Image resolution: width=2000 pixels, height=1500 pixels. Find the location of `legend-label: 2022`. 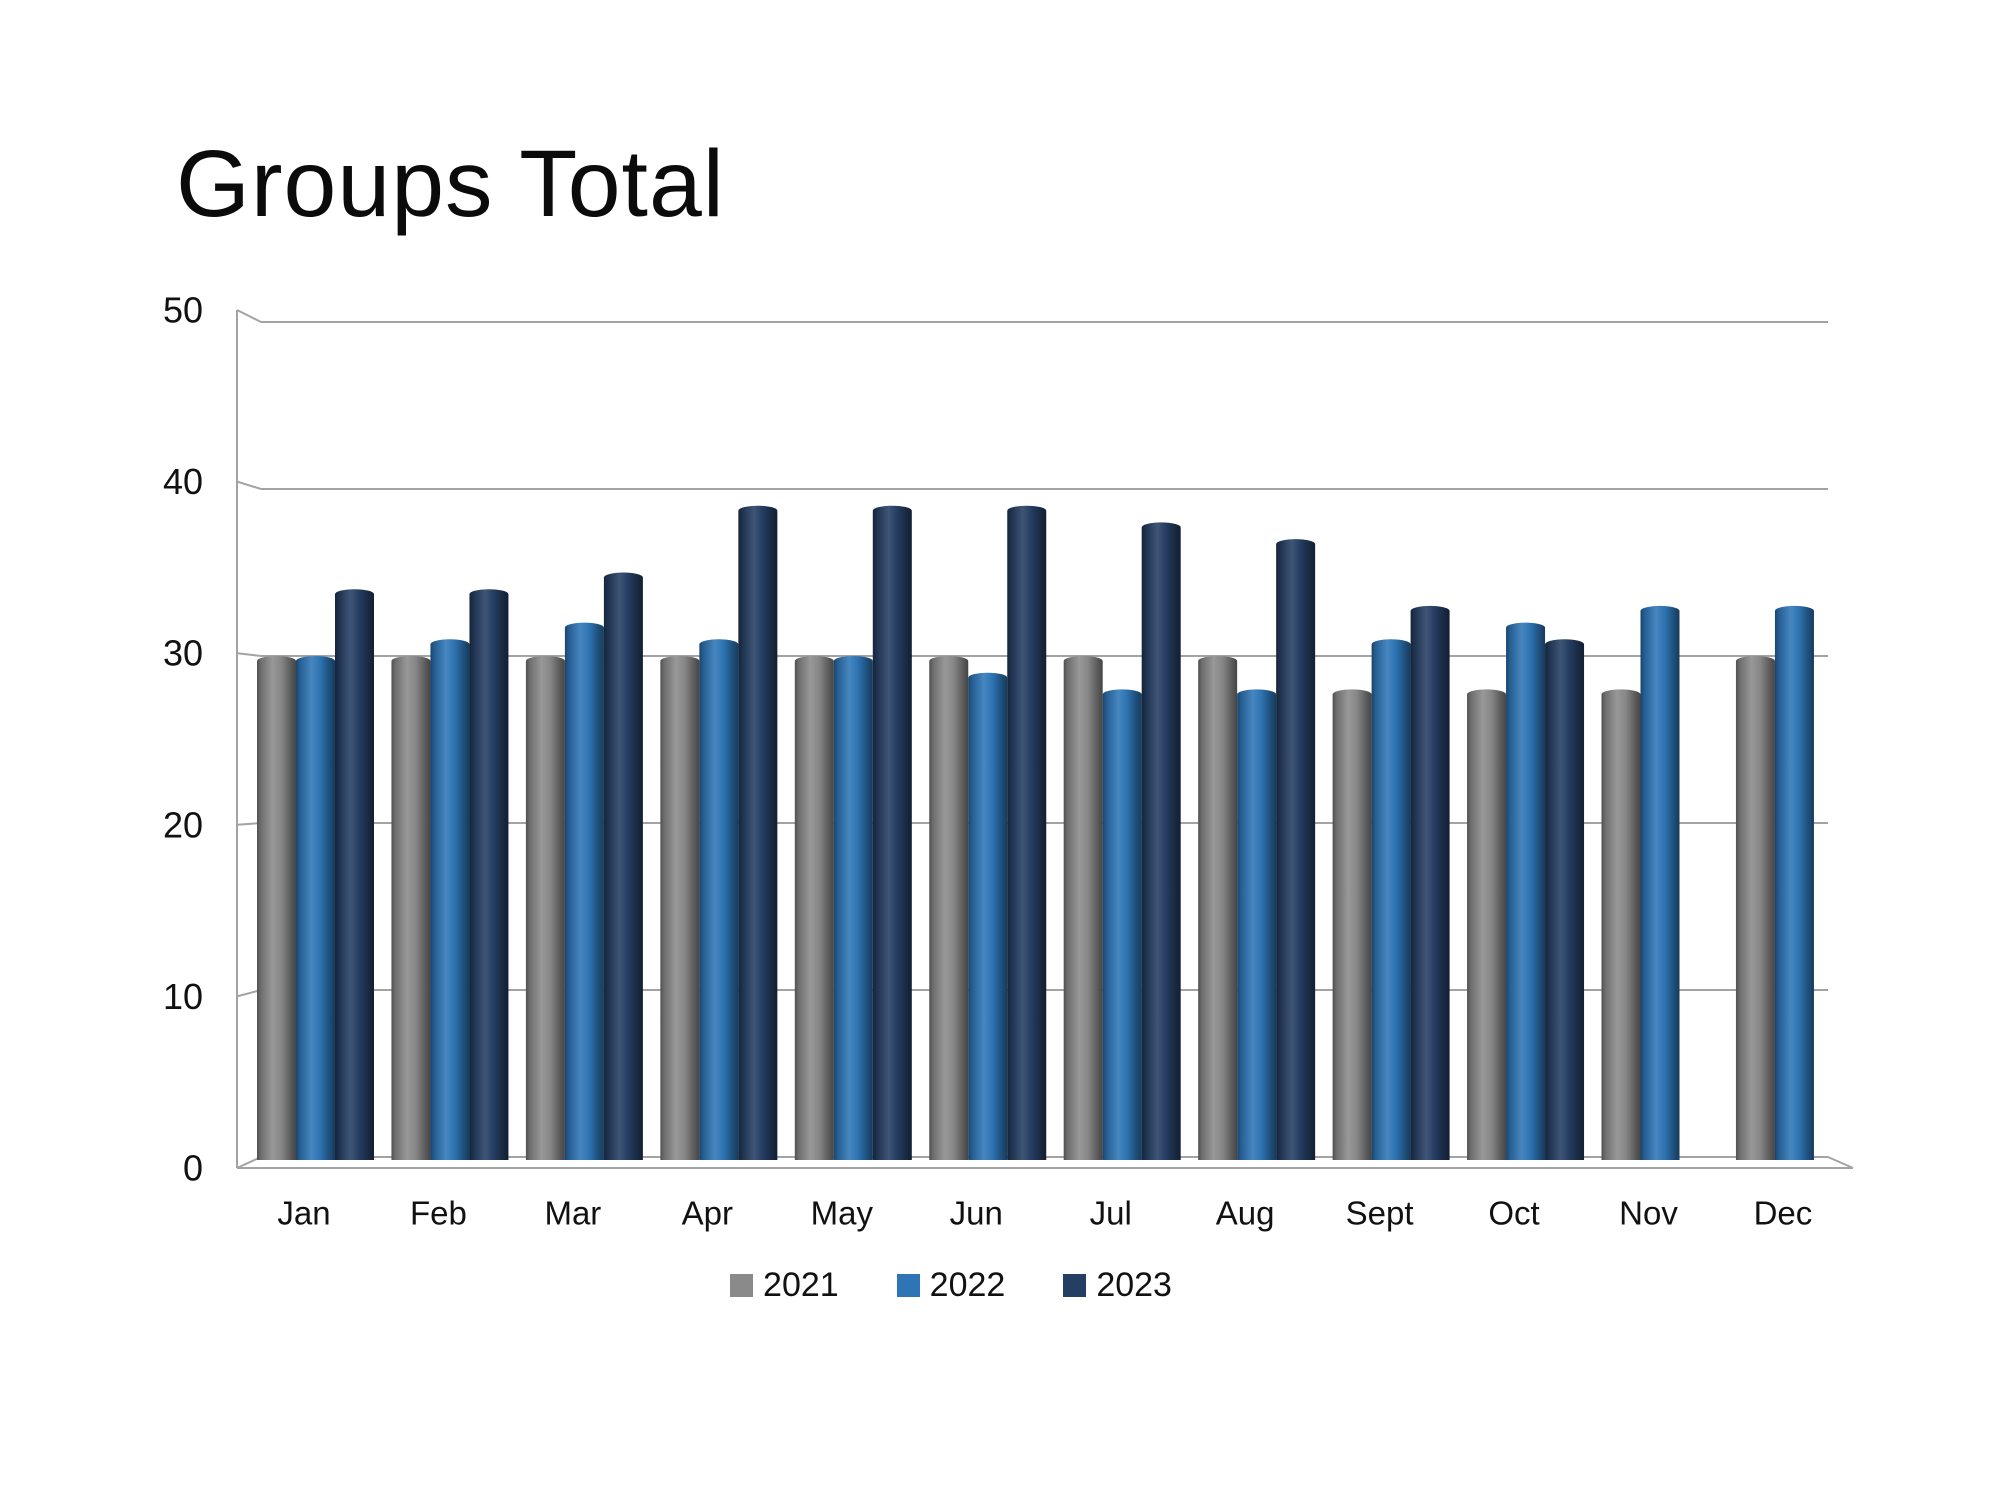

legend-label: 2022 is located at coordinates (967, 1285).